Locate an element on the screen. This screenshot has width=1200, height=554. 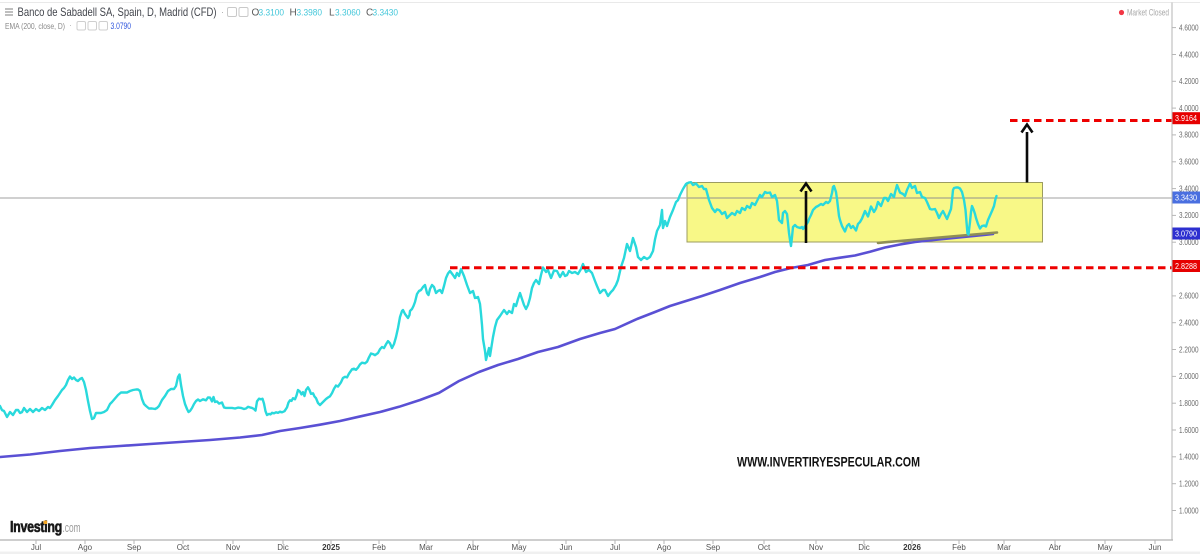
svg-text: 1.0000 is located at coordinates (1189, 510).